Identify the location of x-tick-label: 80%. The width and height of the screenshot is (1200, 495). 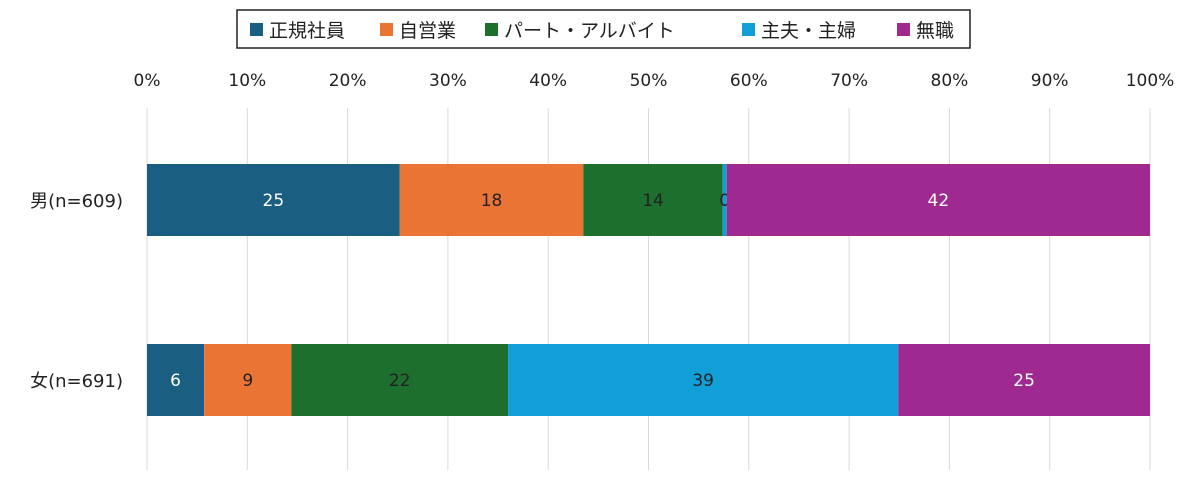
(950, 81).